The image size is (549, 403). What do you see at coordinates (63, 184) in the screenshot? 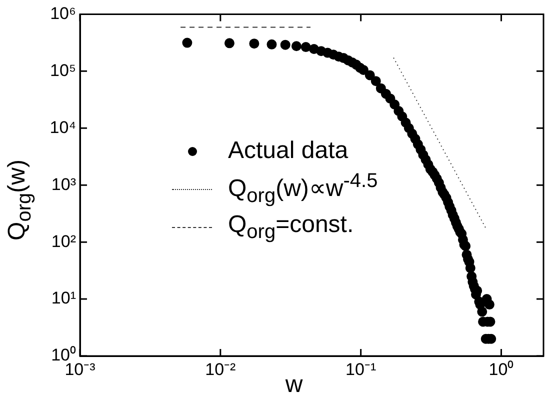
I see `y-tick-label: 10³` at bounding box center [63, 184].